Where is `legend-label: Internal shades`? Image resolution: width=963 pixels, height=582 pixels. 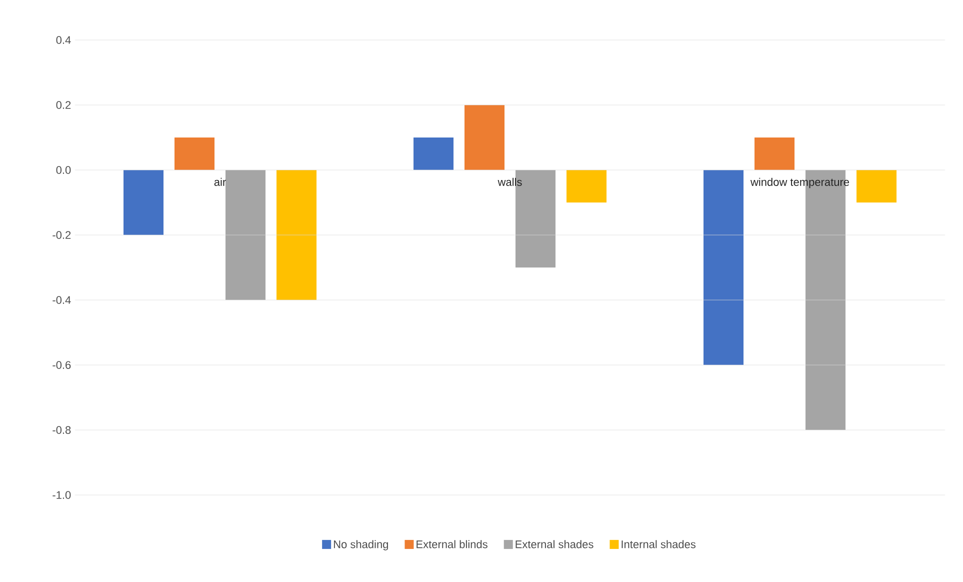 legend-label: Internal shades is located at coordinates (659, 544).